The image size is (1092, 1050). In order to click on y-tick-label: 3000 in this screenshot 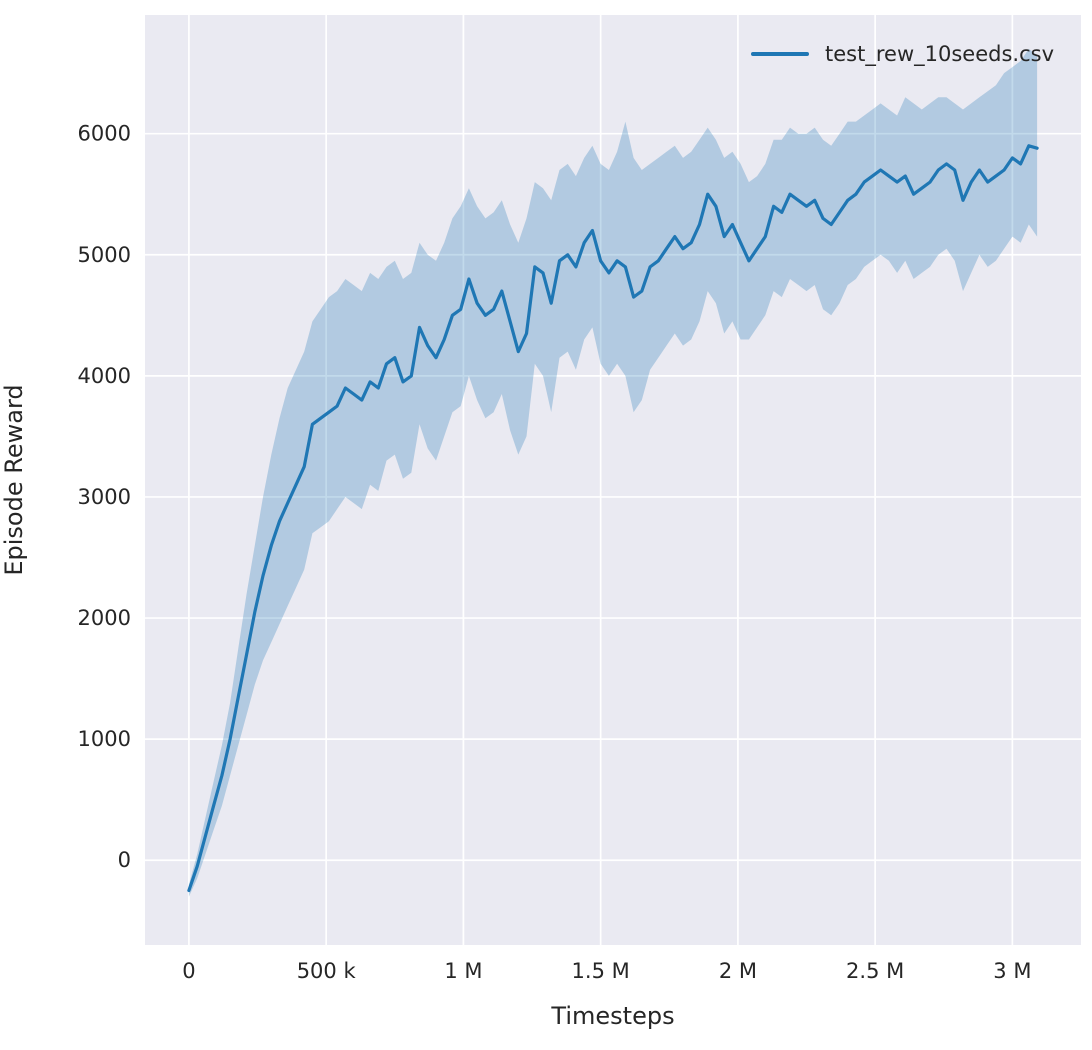, I will do `click(104, 497)`.